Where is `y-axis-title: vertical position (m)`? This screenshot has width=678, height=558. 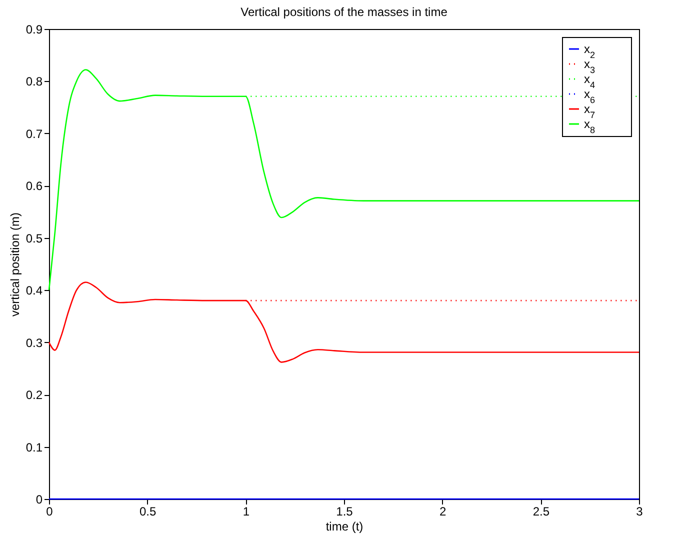 y-axis-title: vertical position (m) is located at coordinates (15, 264).